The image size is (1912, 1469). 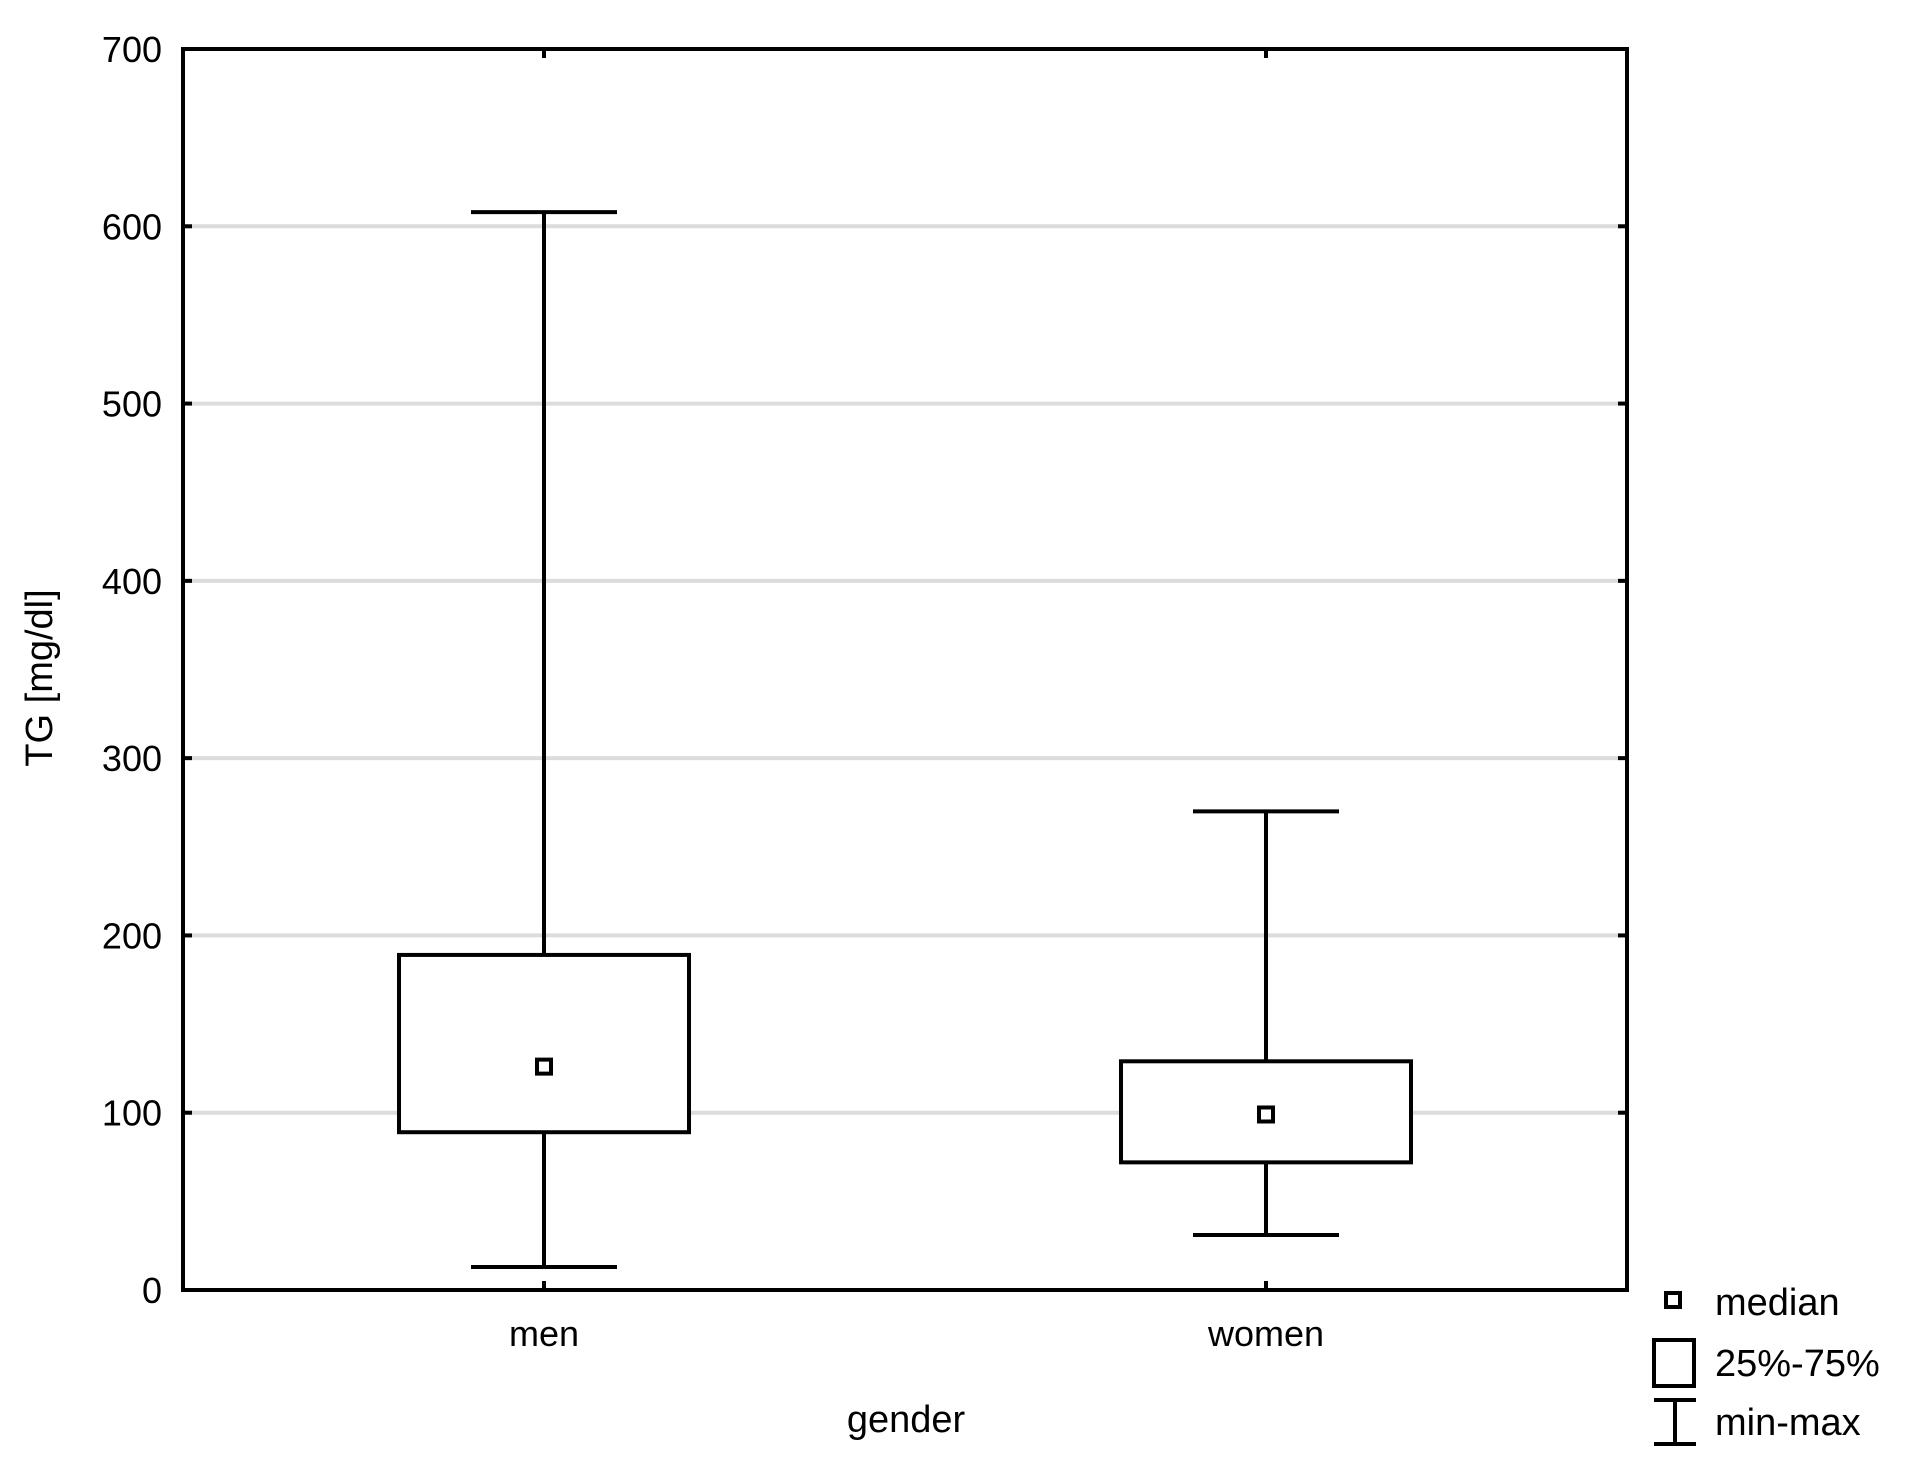 What do you see at coordinates (132, 758) in the screenshot?
I see `y-tick-label-300: 300` at bounding box center [132, 758].